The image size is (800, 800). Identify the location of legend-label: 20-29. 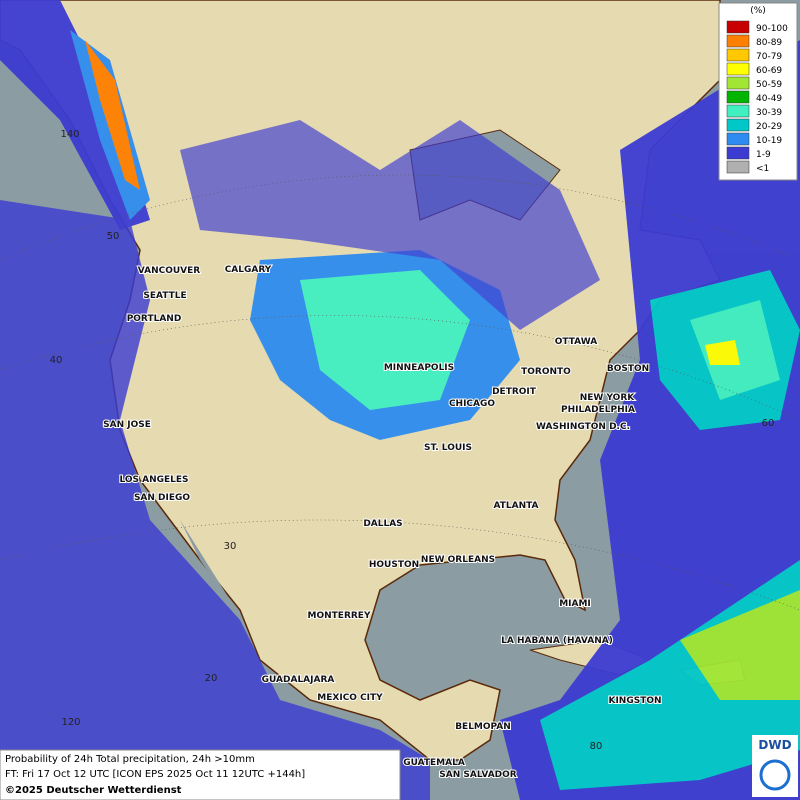
(769, 127).